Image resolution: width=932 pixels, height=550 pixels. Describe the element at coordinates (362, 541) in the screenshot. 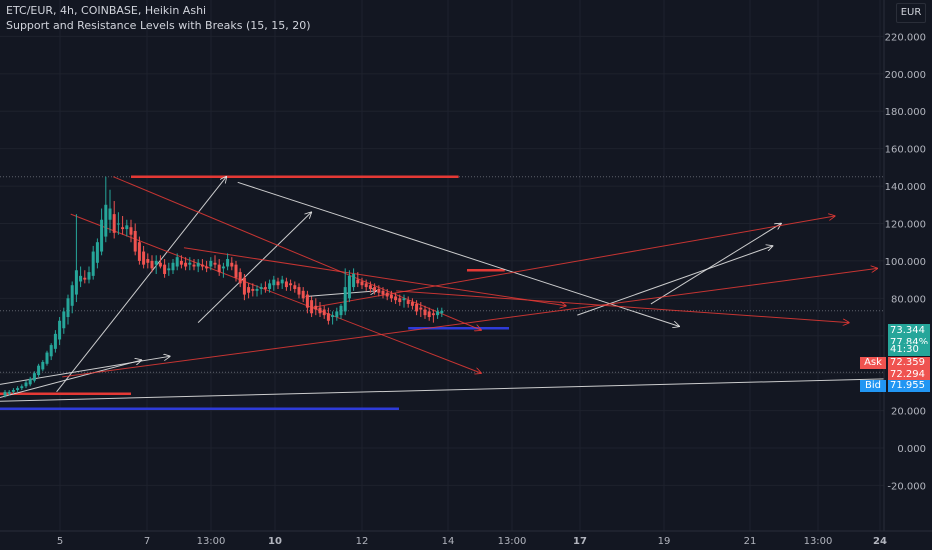

I see `time-tick-label: 12` at that location.